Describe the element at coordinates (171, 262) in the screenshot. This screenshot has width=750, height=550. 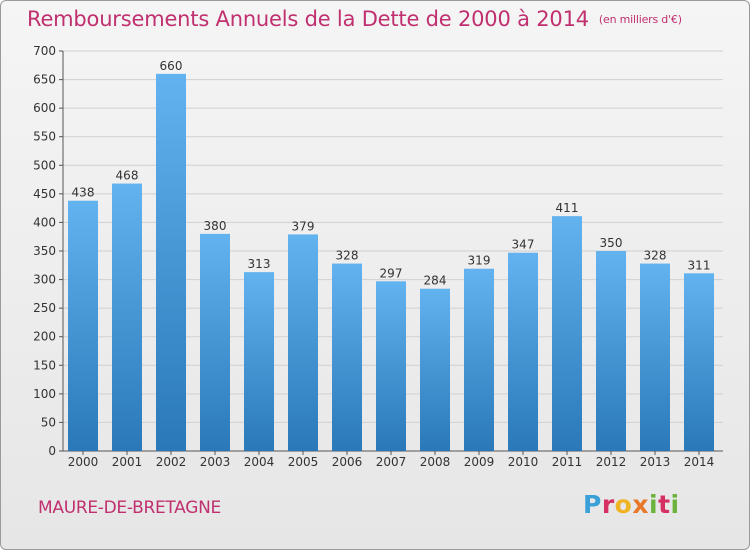
I see `bar-2002` at that location.